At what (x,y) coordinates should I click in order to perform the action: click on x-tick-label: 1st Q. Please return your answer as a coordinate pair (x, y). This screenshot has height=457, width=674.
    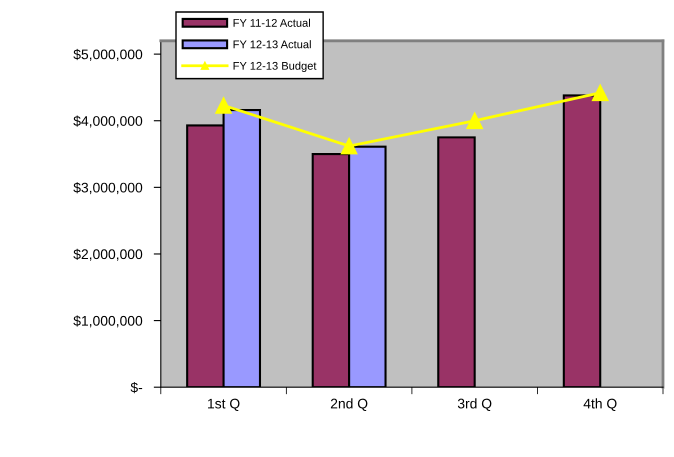
    Looking at the image, I should click on (224, 404).